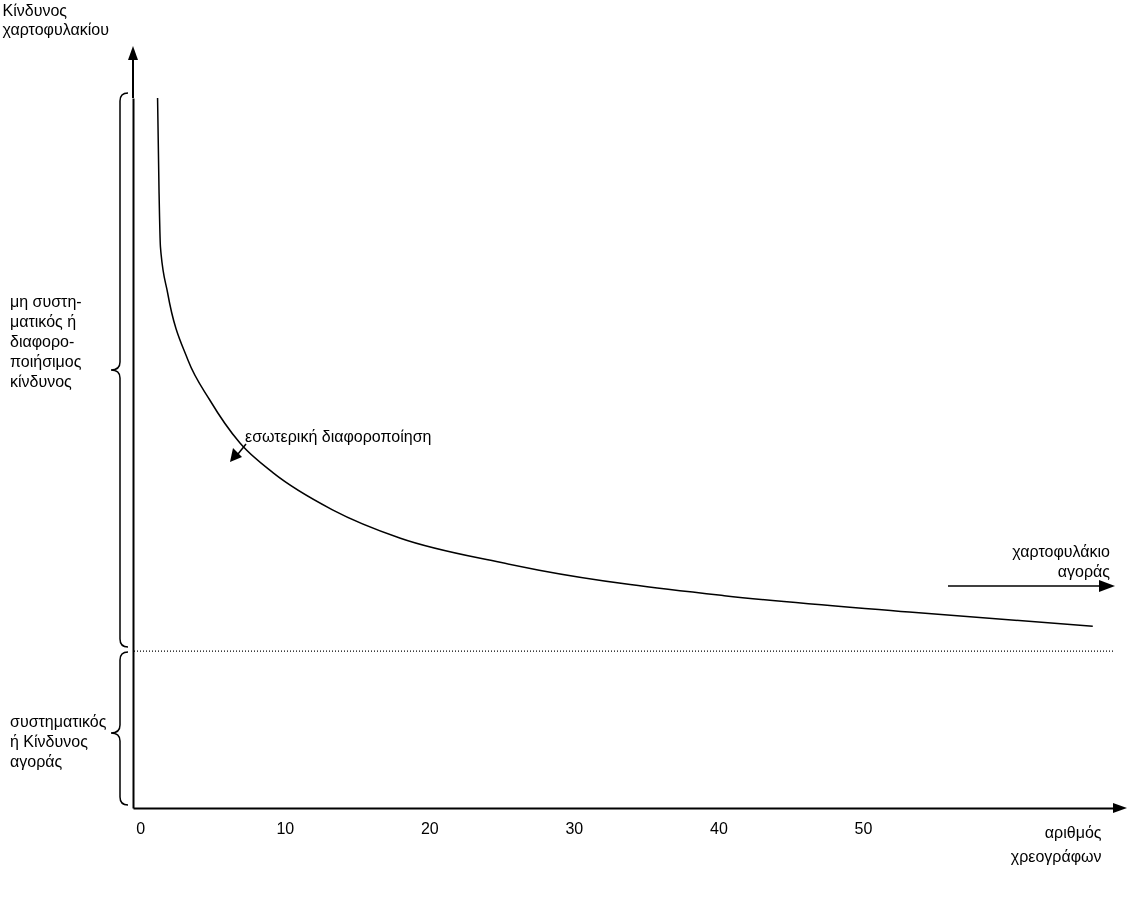 Image resolution: width=1127 pixels, height=900 pixels. I want to click on annotation: εσωτερική διαφοροποίηση, so click(338, 437).